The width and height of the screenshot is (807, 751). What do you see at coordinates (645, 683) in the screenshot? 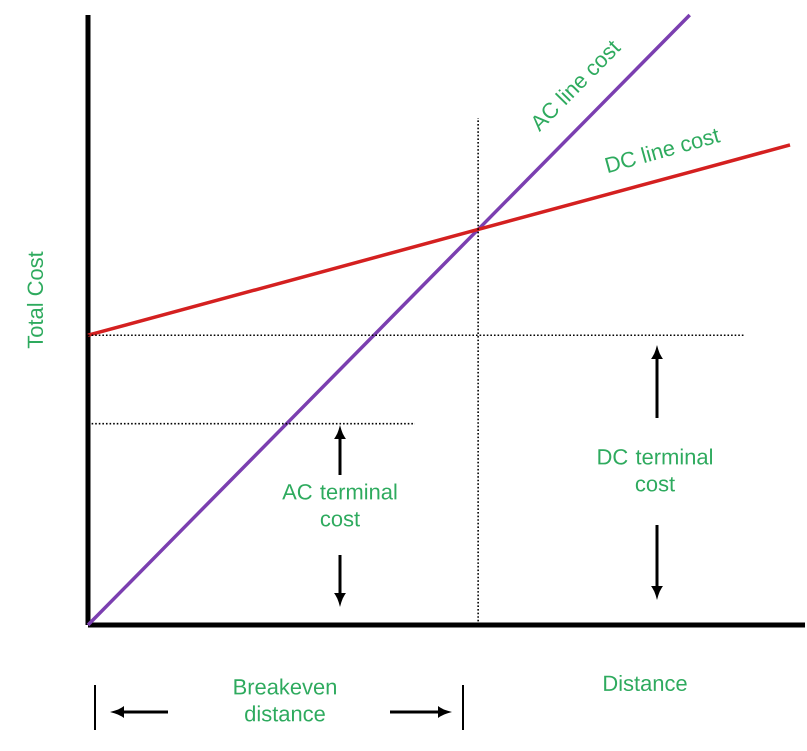
I see `x-axis-title: Distance` at bounding box center [645, 683].